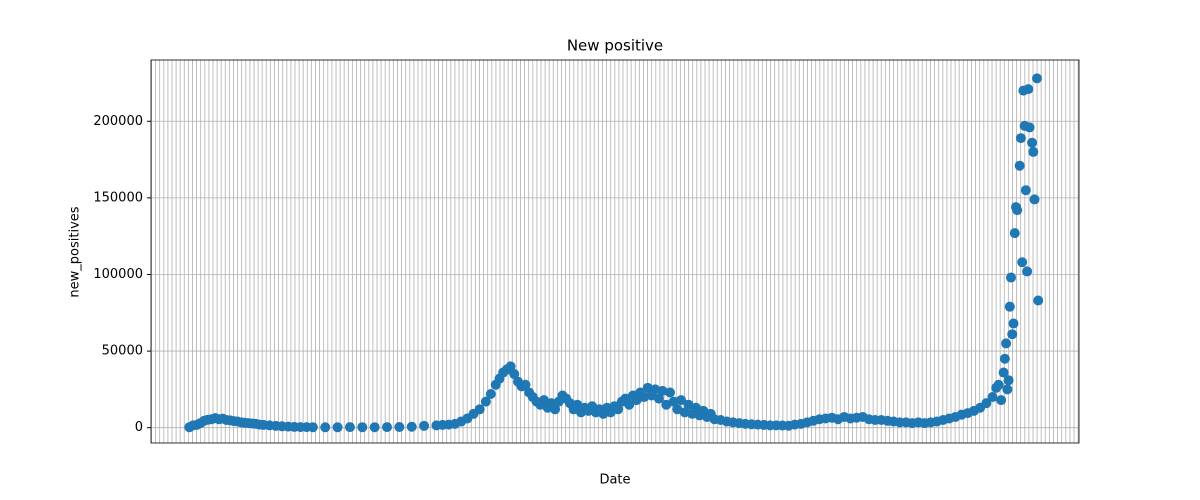 This screenshot has height=500, width=1200. I want to click on y-tick-label: 200000, so click(118, 121).